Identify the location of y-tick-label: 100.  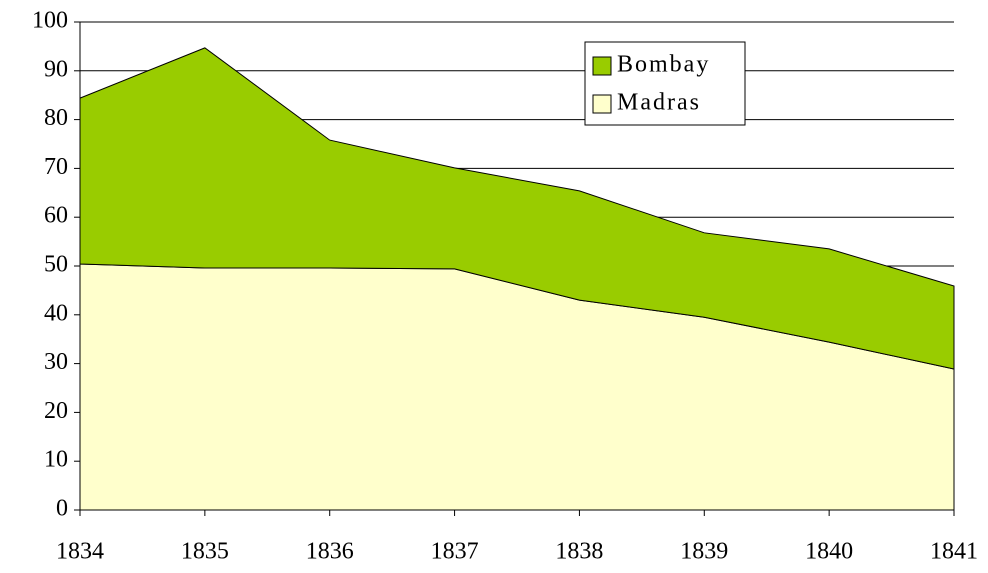
(50, 21).